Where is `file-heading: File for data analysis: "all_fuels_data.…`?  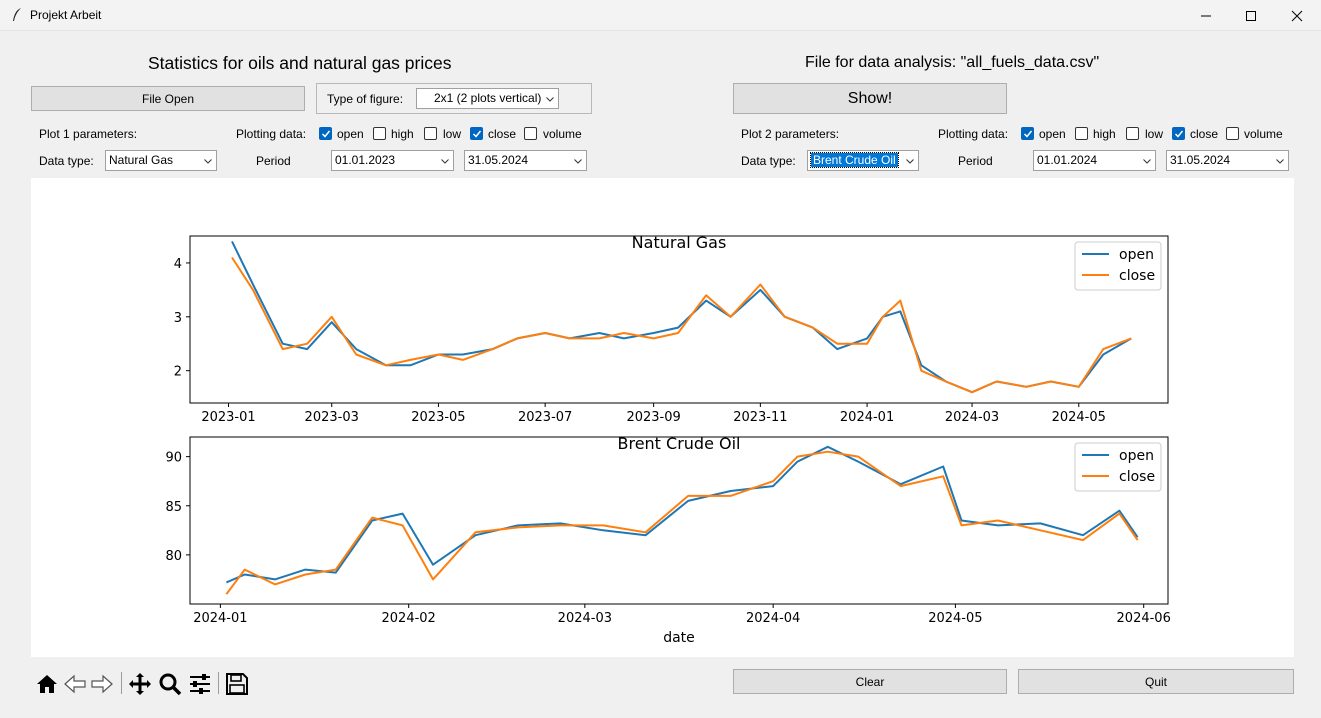
file-heading: File for data analysis: "all_fuels_data.… is located at coordinates (952, 62).